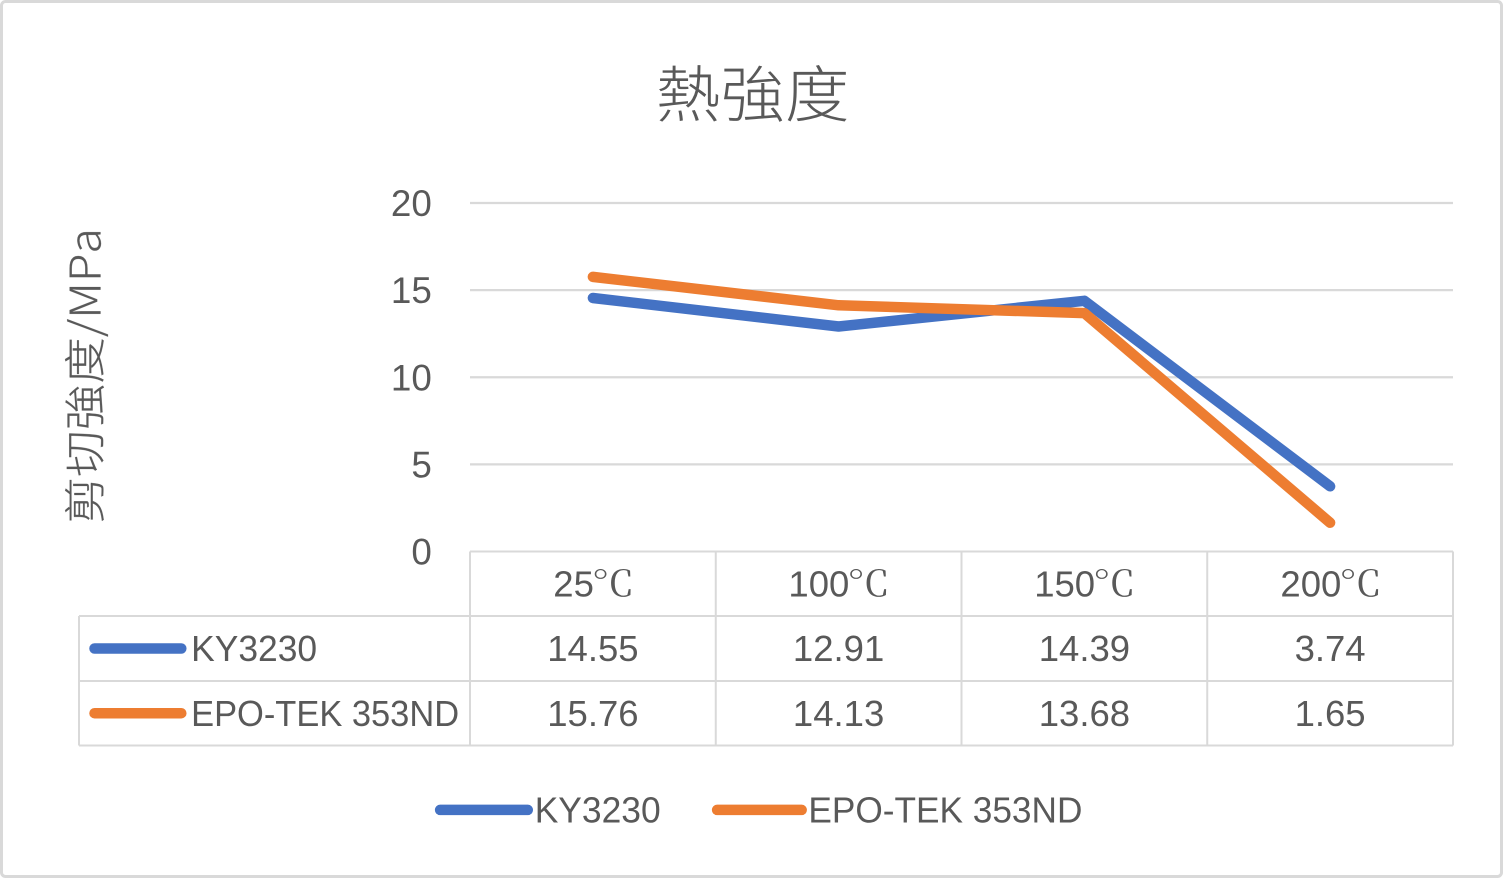 Image resolution: width=1503 pixels, height=878 pixels. What do you see at coordinates (592, 713) in the screenshot?
I see `svg-text: 15.76` at bounding box center [592, 713].